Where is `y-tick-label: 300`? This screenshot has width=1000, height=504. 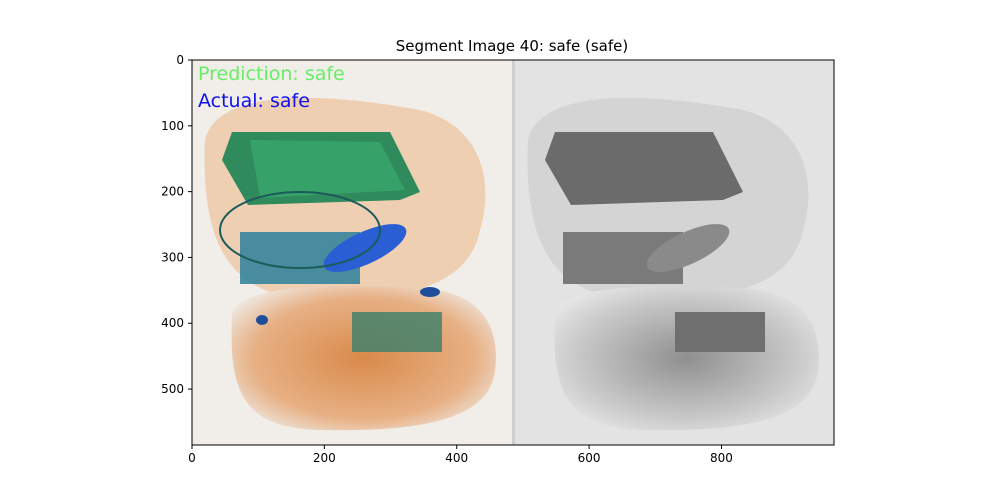
y-tick-label: 300 is located at coordinates (172, 257).